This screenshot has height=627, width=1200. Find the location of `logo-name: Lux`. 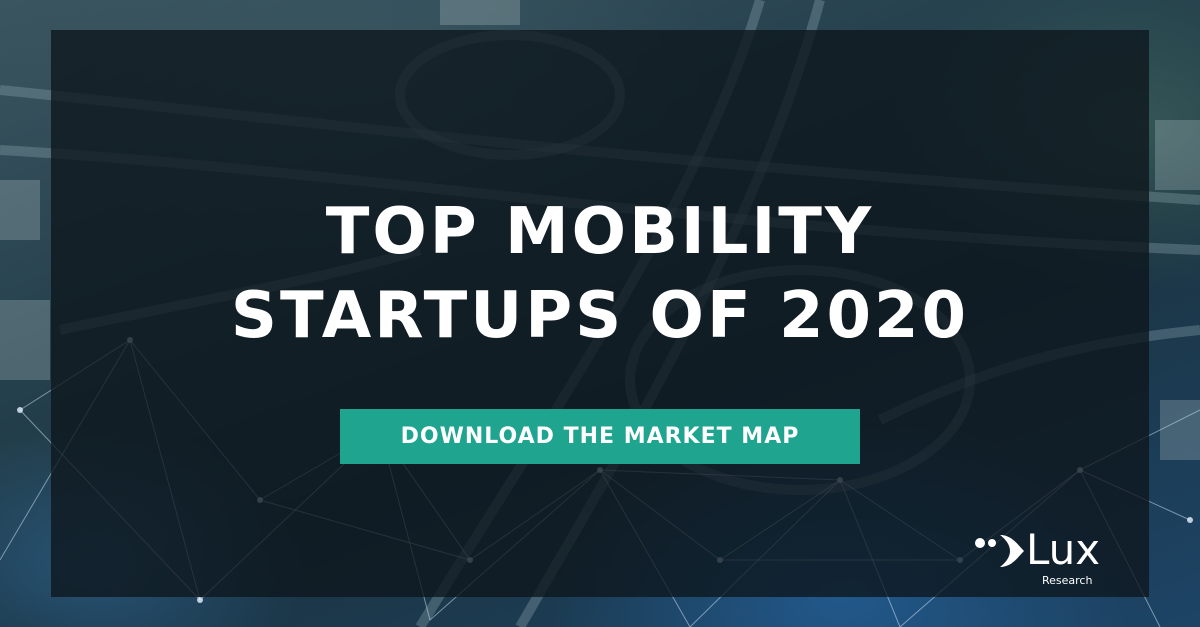

logo-name: Lux is located at coordinates (1063, 549).